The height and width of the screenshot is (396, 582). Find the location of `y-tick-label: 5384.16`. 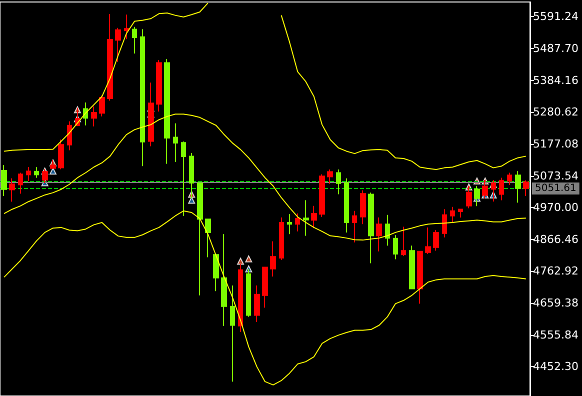

y-tick-label: 5384.16 is located at coordinates (555, 80).